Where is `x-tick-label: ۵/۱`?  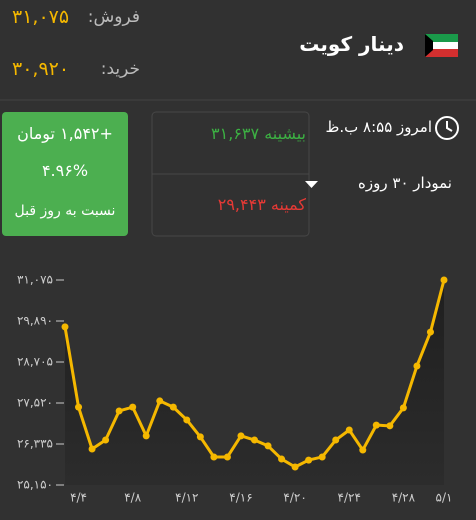 x-tick-label: ۵/۱ is located at coordinates (444, 498).